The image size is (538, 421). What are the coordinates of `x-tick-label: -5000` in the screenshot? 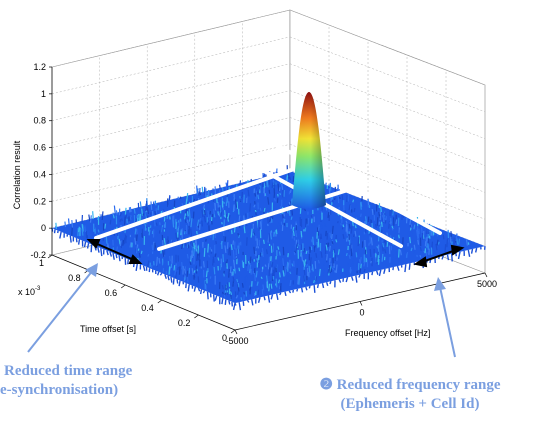 It's located at (236, 341).